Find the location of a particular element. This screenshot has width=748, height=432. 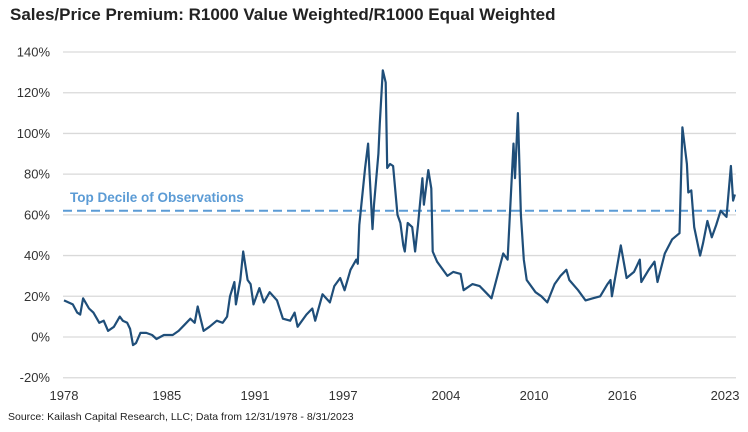

x-tick-label: 1991 is located at coordinates (255, 395).